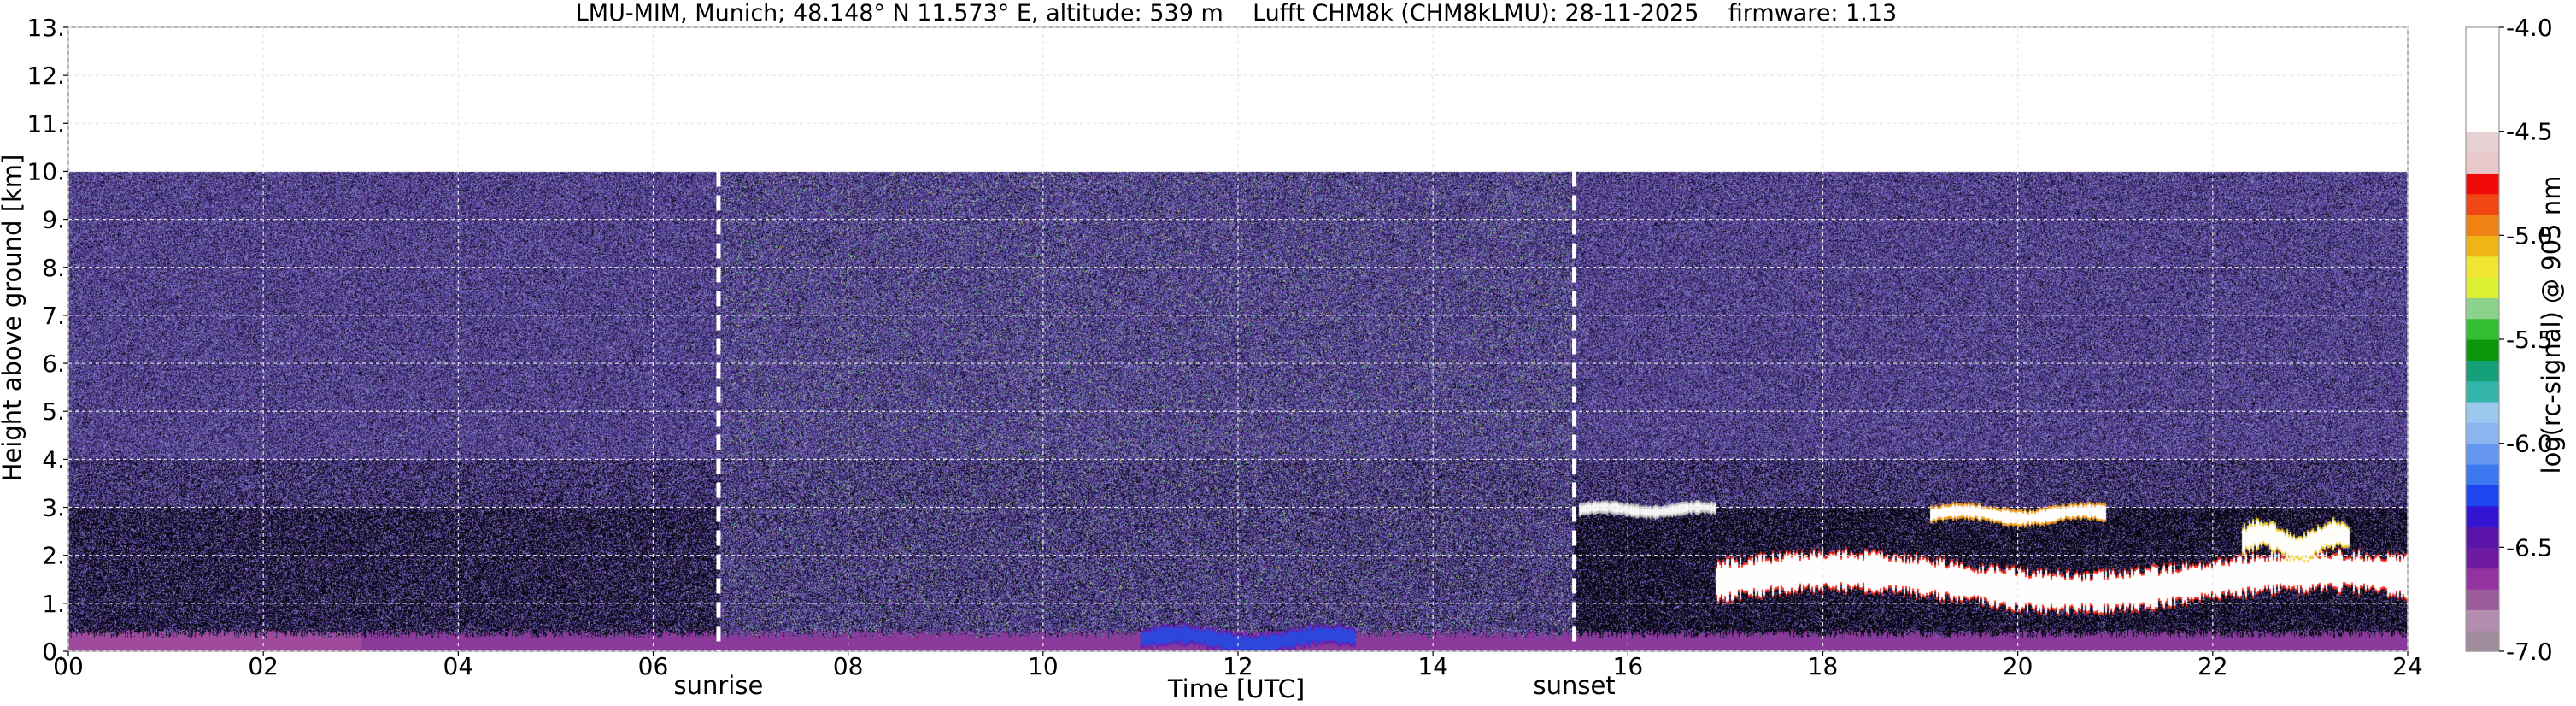 This screenshot has width=2576, height=706. Describe the element at coordinates (53, 364) in the screenshot. I see `y-tick-label: 6.` at that location.